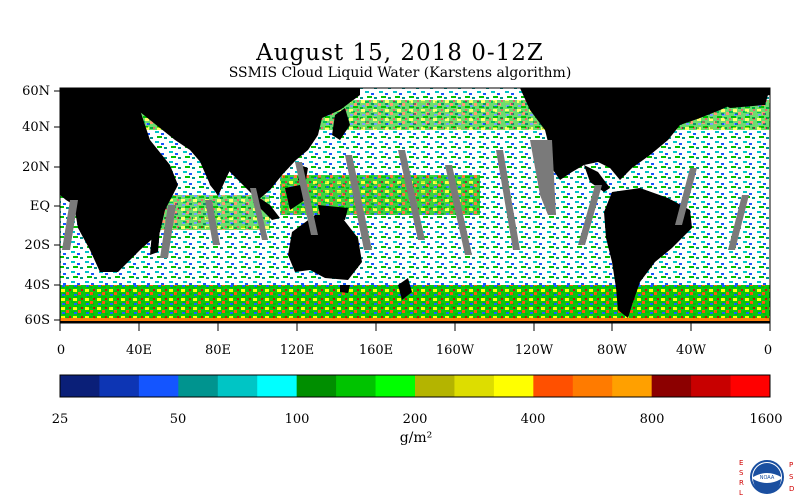 Image resolution: width=800 pixels, height=500 pixels. I want to click on colorbar-tick-label: 800, so click(652, 419).